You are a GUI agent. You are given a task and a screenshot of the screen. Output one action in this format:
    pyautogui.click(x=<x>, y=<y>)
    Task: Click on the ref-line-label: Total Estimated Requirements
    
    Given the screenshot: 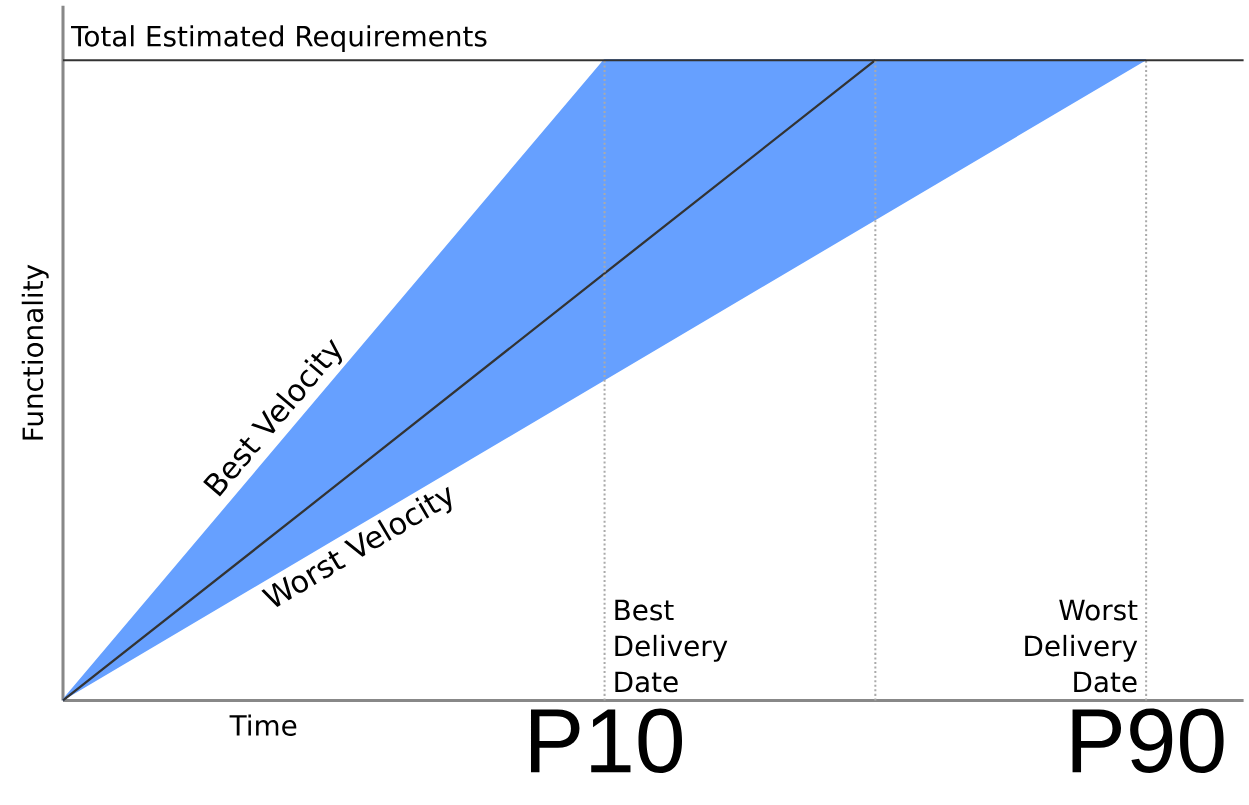 What is the action you would take?
    pyautogui.click(x=279, y=39)
    